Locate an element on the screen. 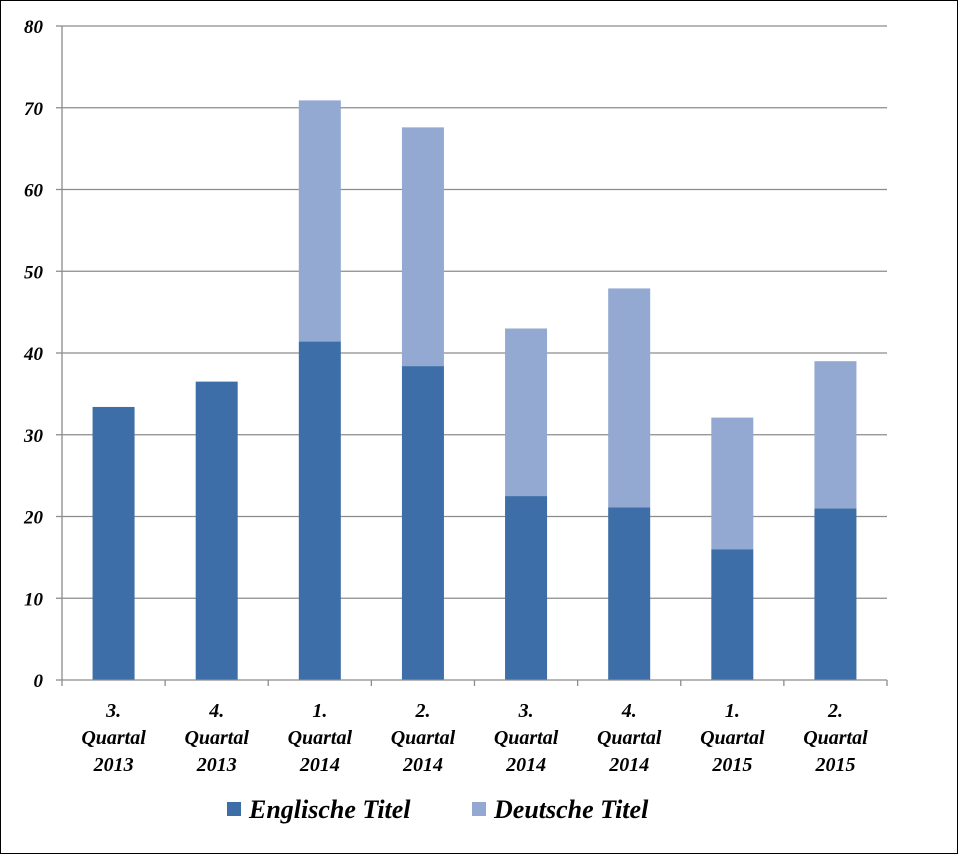 The height and width of the screenshot is (854, 958). legend: Englische Titel Deutsche Titel is located at coordinates (438, 809).